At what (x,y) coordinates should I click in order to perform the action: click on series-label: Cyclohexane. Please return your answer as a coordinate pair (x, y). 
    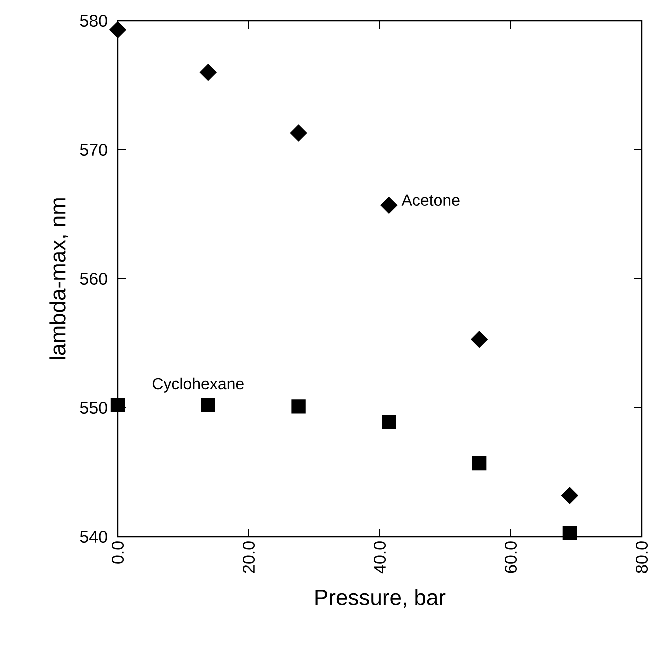
    Looking at the image, I should click on (198, 385).